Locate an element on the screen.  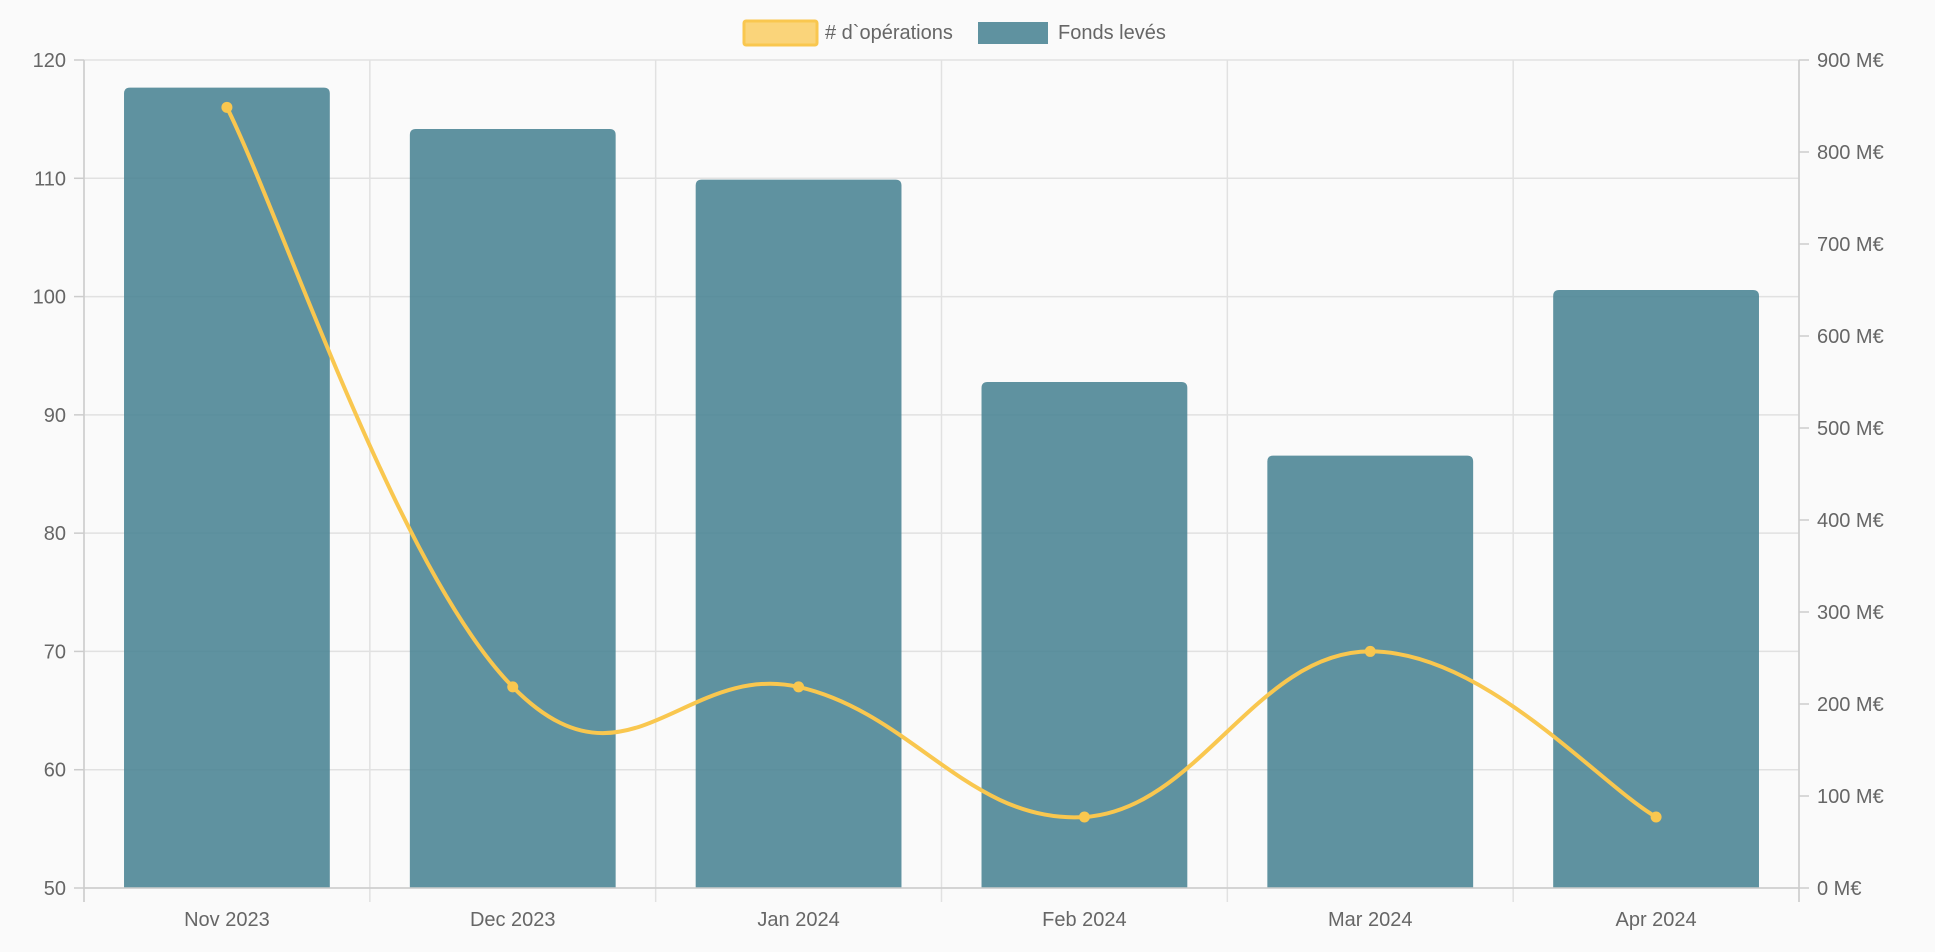
x-tick-label: Jan 2024 is located at coordinates (798, 920).